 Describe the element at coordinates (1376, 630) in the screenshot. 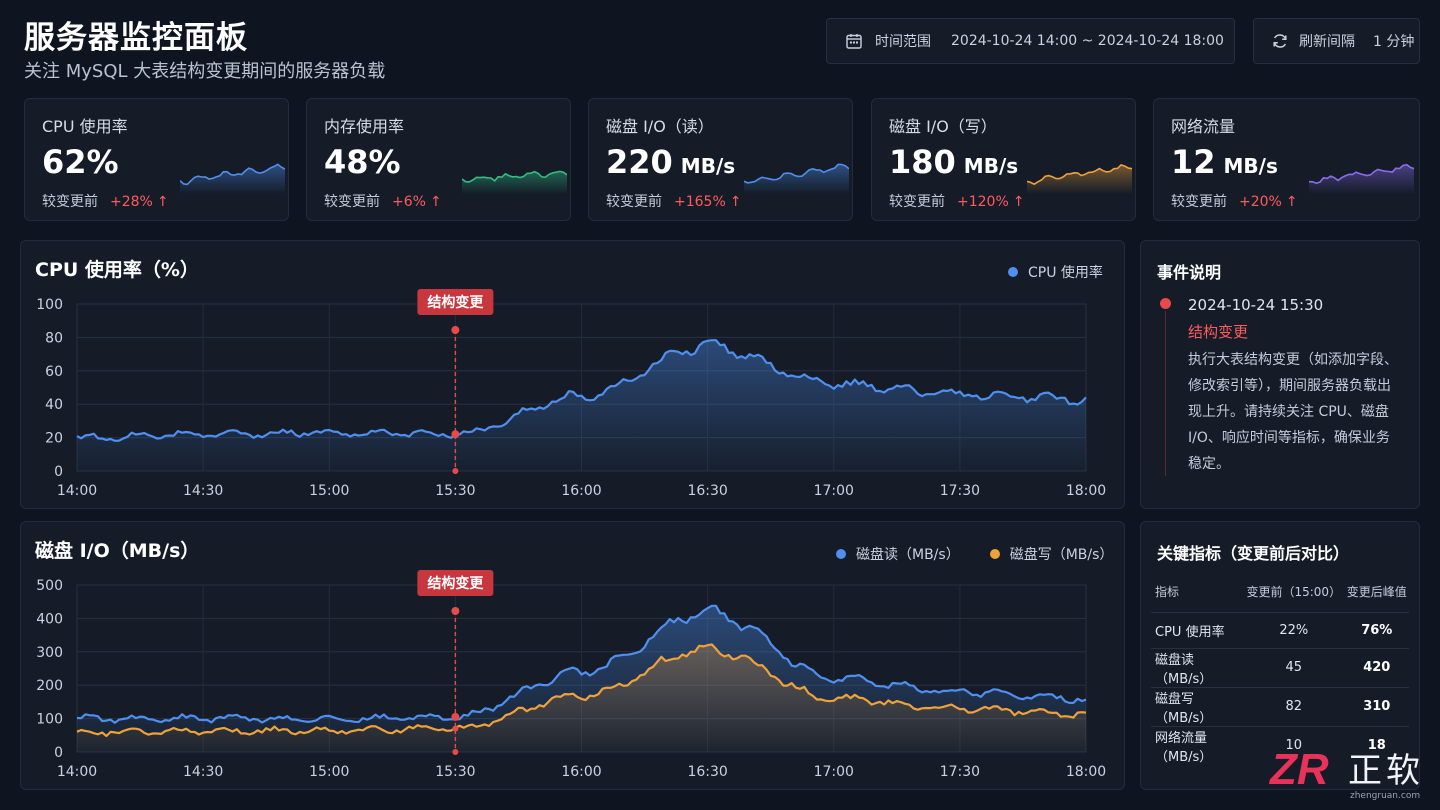

I see `cell-peak: 76%` at that location.